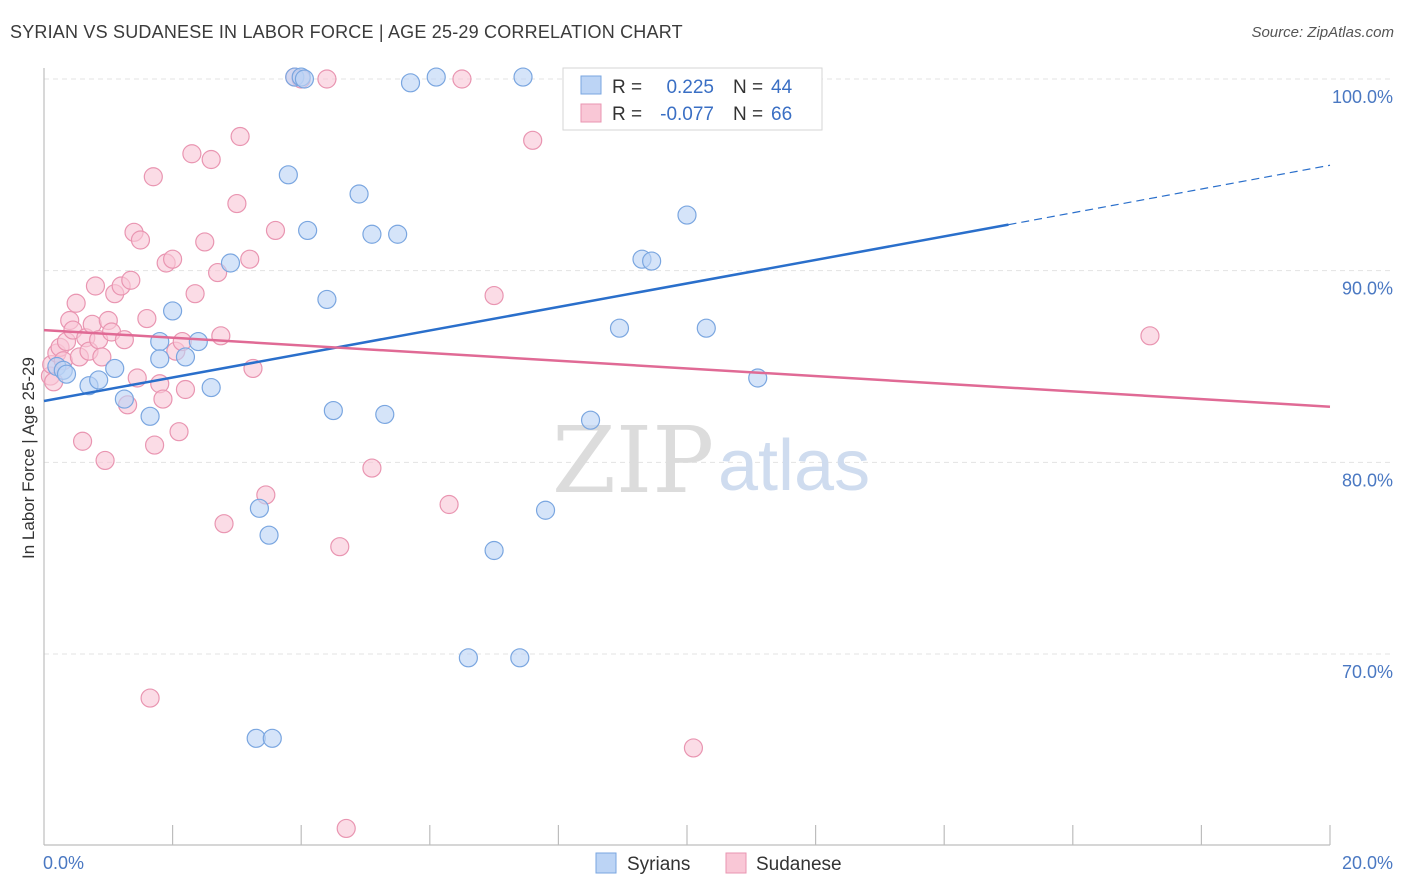  Describe the element at coordinates (606, 863) in the screenshot. I see `bottom-legend-swatch-syrians` at that location.